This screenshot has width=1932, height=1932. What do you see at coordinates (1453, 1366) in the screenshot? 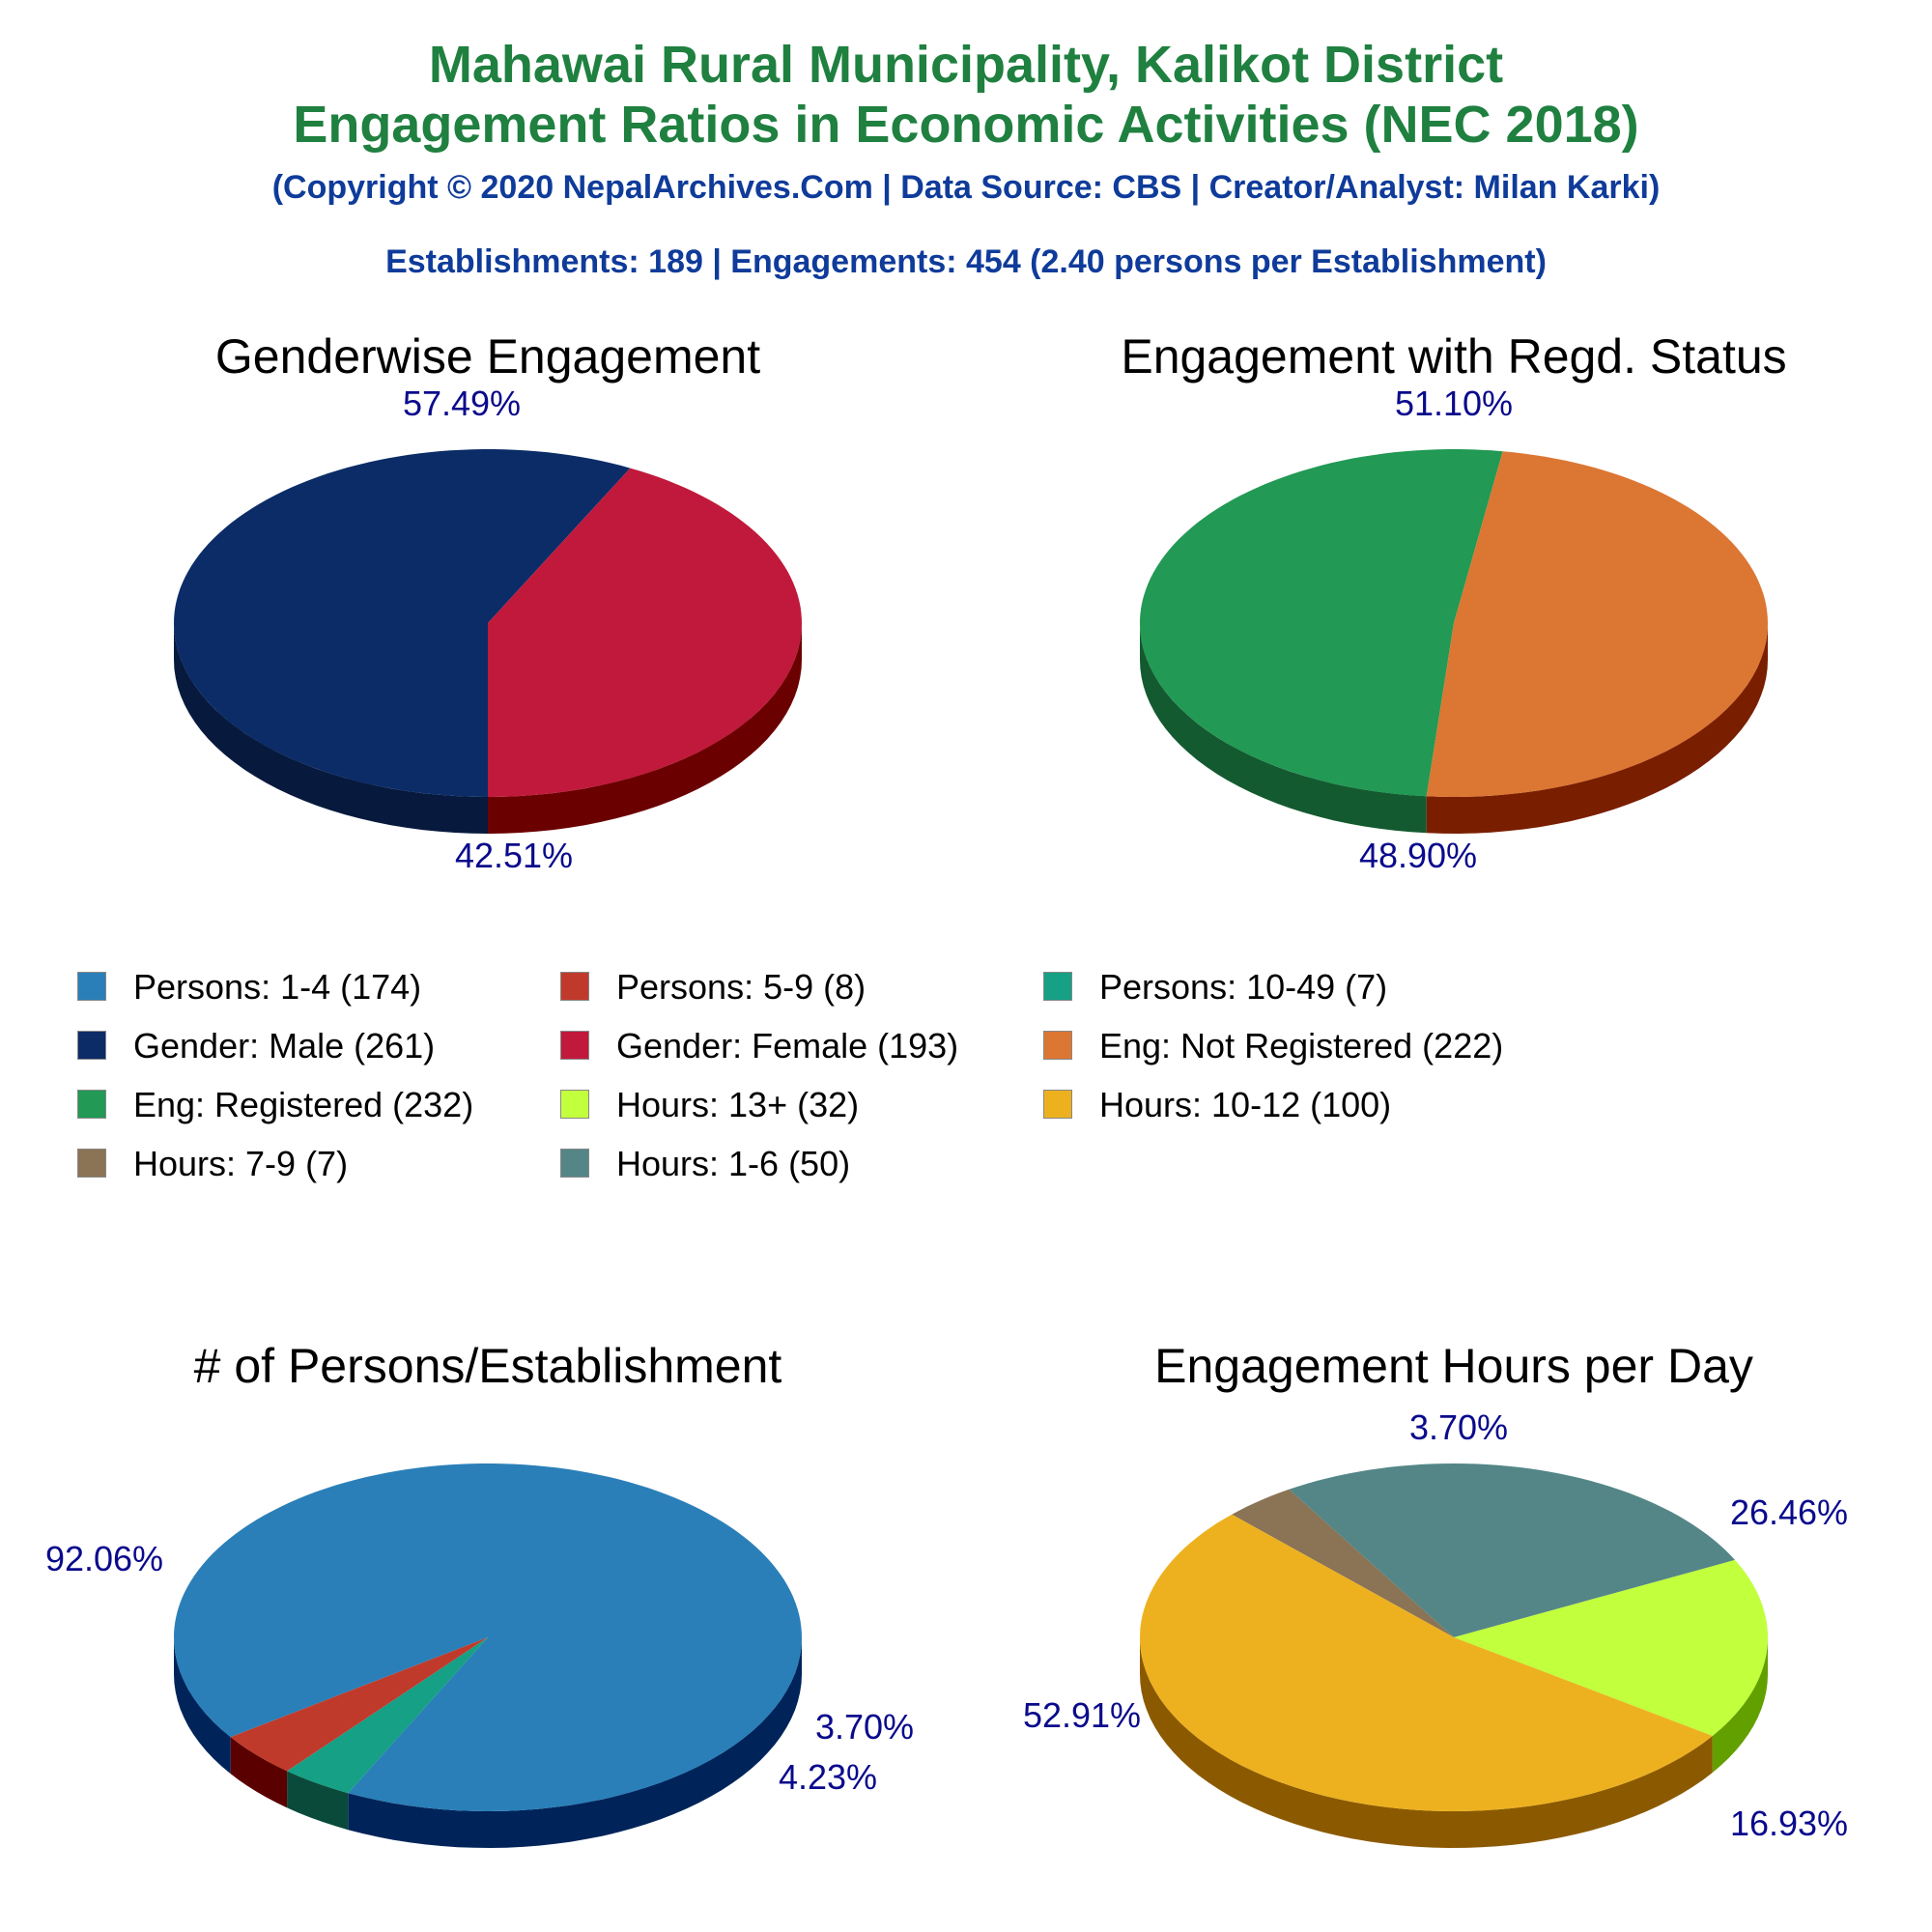
I see `chart-title-hours: Engagement Hours per Day` at bounding box center [1453, 1366].